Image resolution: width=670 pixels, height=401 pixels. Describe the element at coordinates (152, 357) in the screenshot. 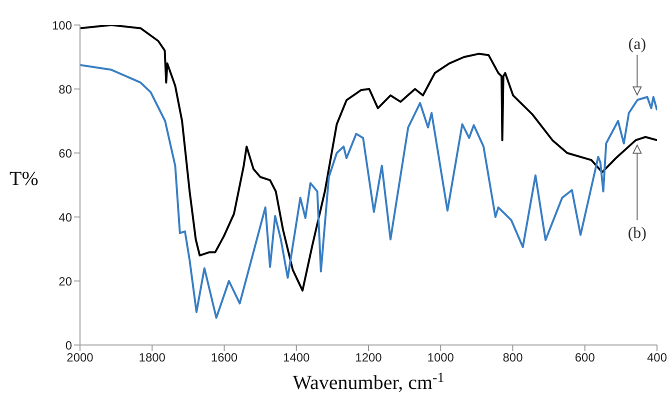

I see `x-tick-label: 1800` at that location.